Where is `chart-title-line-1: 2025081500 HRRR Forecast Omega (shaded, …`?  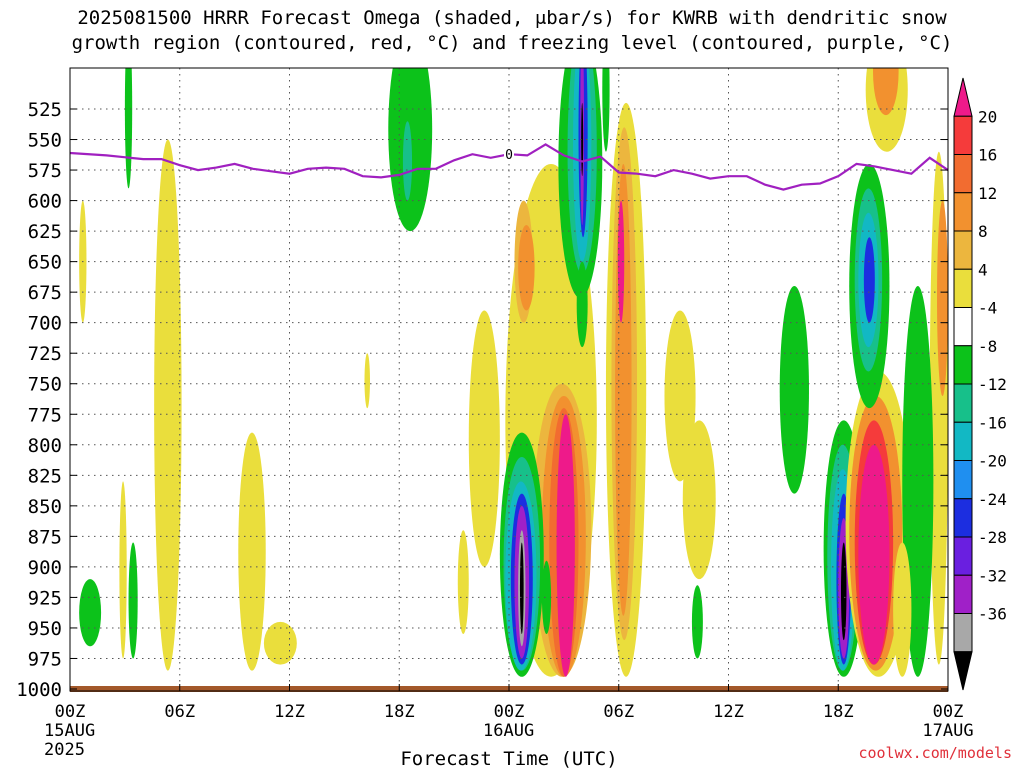 chart-title-line-1: 2025081500 HRRR Forecast Omega (shaded, … is located at coordinates (512, 18).